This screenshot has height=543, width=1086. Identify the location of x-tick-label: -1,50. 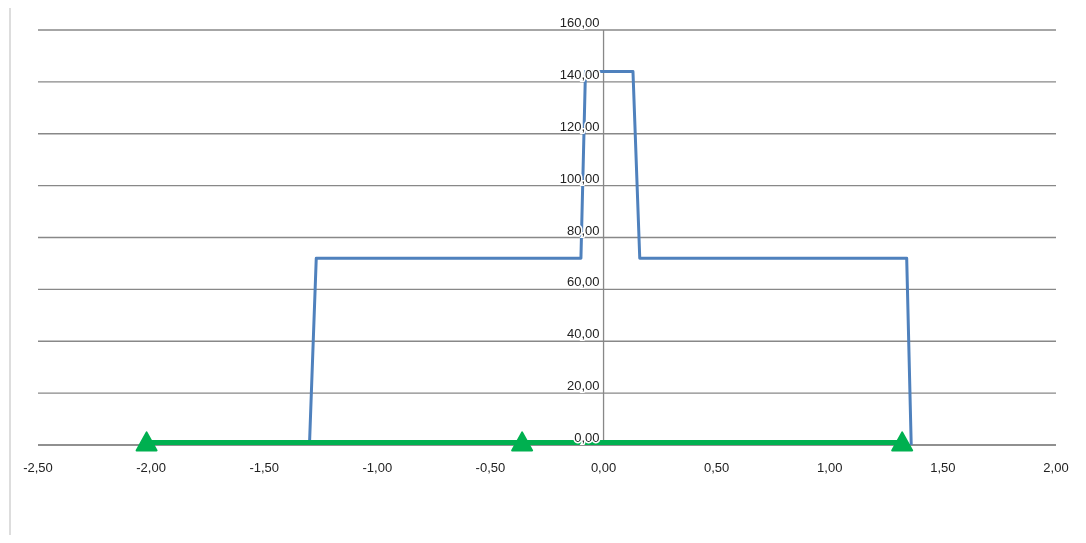
(264, 467).